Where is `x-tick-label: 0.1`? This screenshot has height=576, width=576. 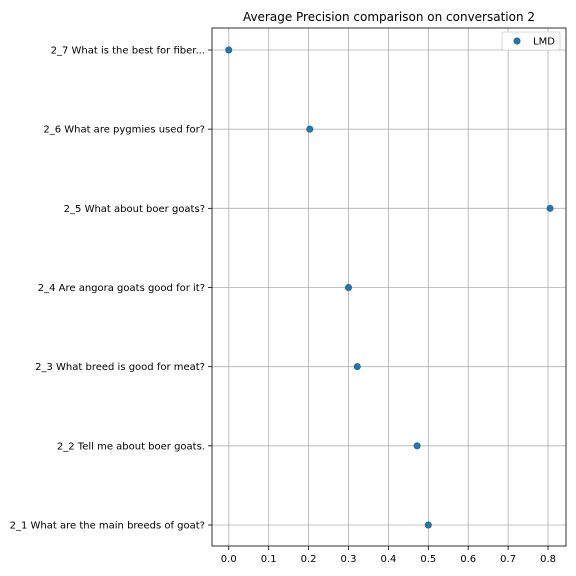 x-tick-label: 0.1 is located at coordinates (269, 559).